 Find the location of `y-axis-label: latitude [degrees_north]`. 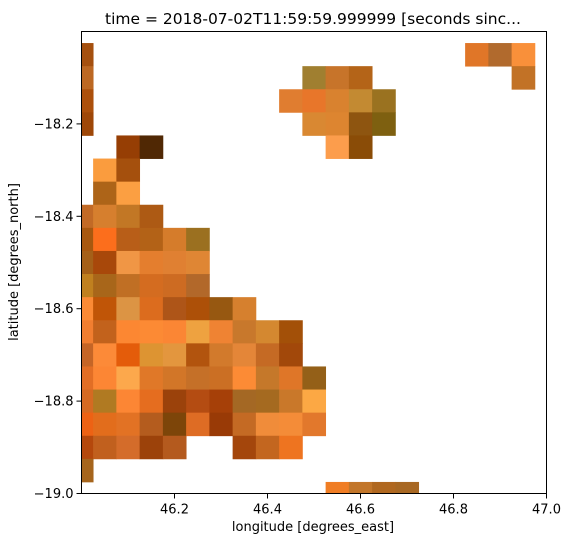

y-axis-label: latitude [degrees_north] is located at coordinates (14, 262).